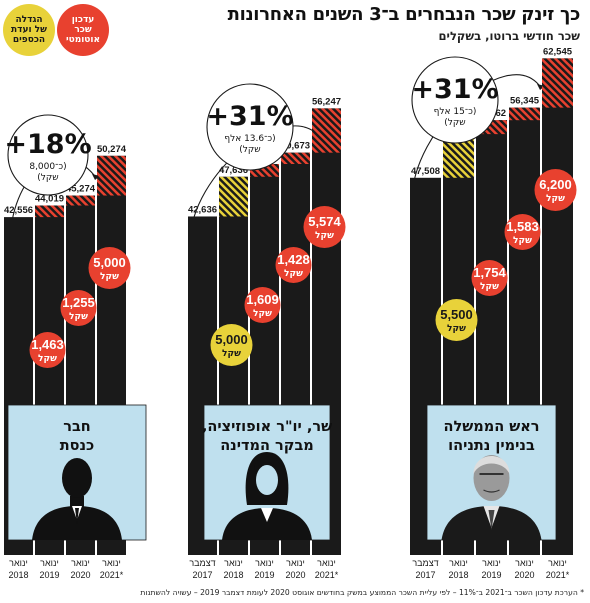 Image resolution: width=590 pixels, height=603 pixels. I want to click on bar-value-label: 50,673, so click(295, 146).